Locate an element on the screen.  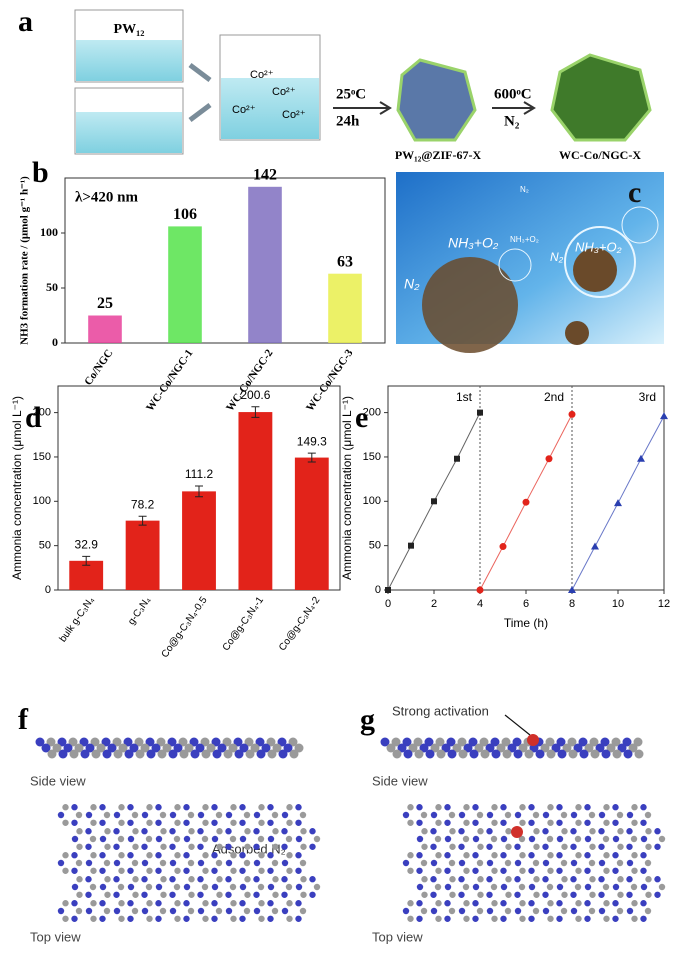
value-label: 142 is located at coordinates (265, 174).